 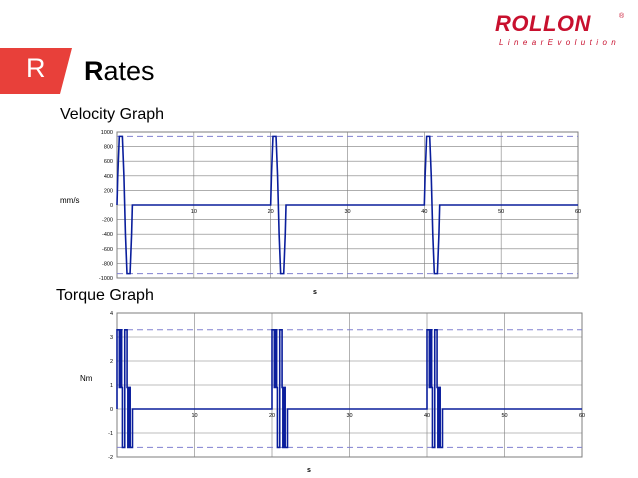 I want to click on logo-tagline: LinearEvolution, so click(x=560, y=42).